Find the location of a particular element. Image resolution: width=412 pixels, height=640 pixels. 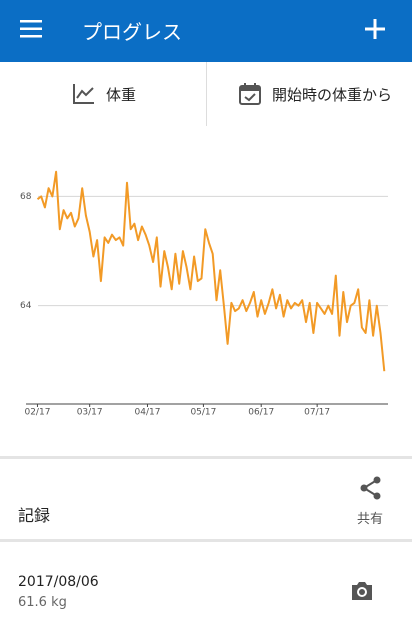

entry-weight: 61.6 kg is located at coordinates (42, 602).